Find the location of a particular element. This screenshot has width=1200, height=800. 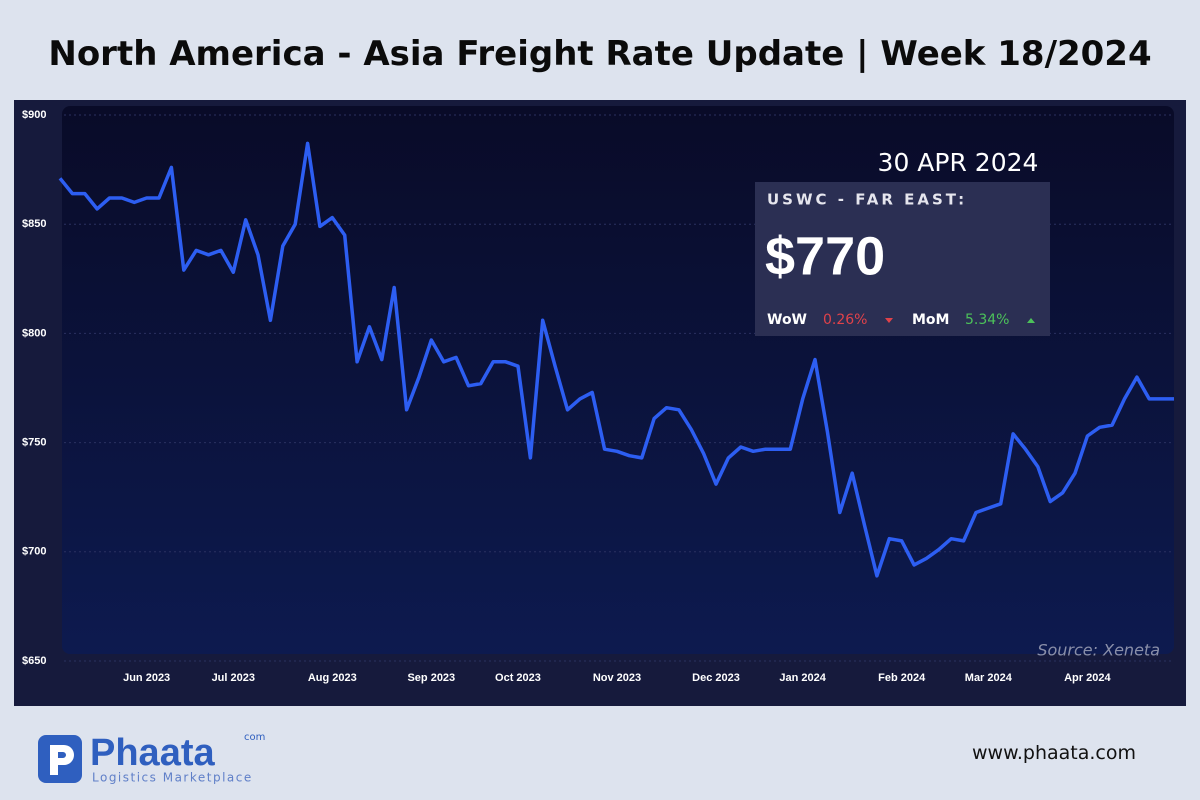

x-tick-label: Apr 2024 is located at coordinates (1087, 678).